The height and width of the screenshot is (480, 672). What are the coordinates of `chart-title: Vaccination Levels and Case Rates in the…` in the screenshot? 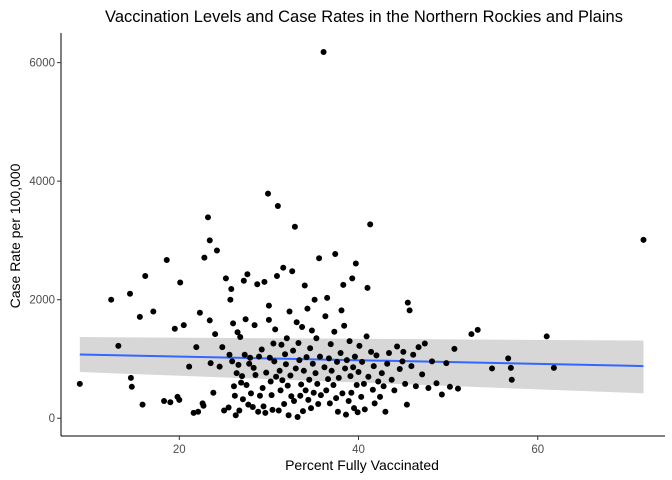 It's located at (364, 17).